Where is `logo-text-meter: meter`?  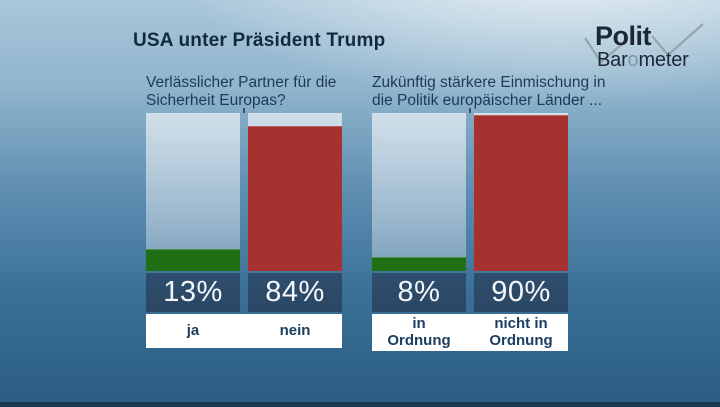
logo-text-meter: meter is located at coordinates (663, 60).